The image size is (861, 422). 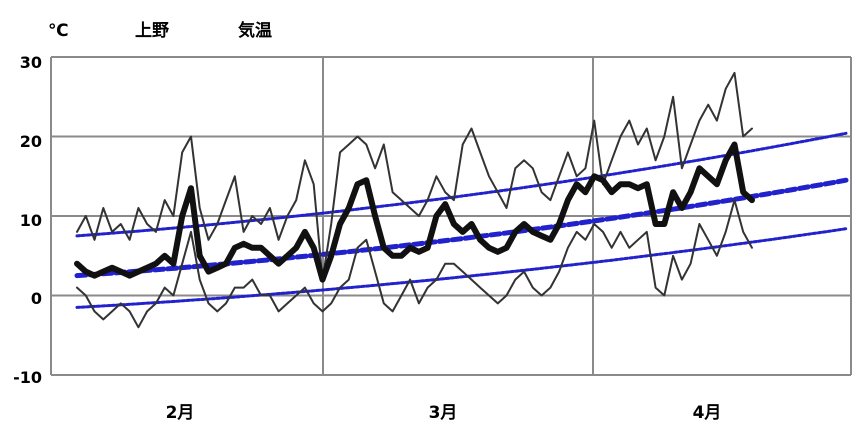 I want to click on y-tick-label: 10, so click(x=31, y=220).